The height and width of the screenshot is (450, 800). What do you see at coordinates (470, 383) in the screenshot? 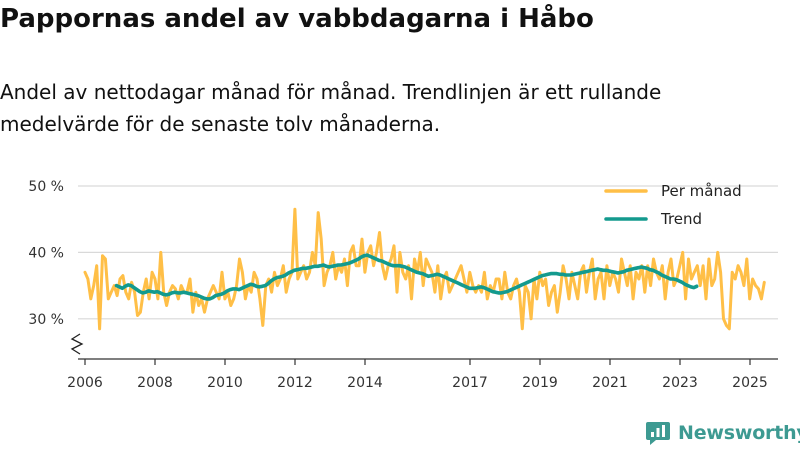
I see `x-tick-label: 2017` at bounding box center [470, 383].